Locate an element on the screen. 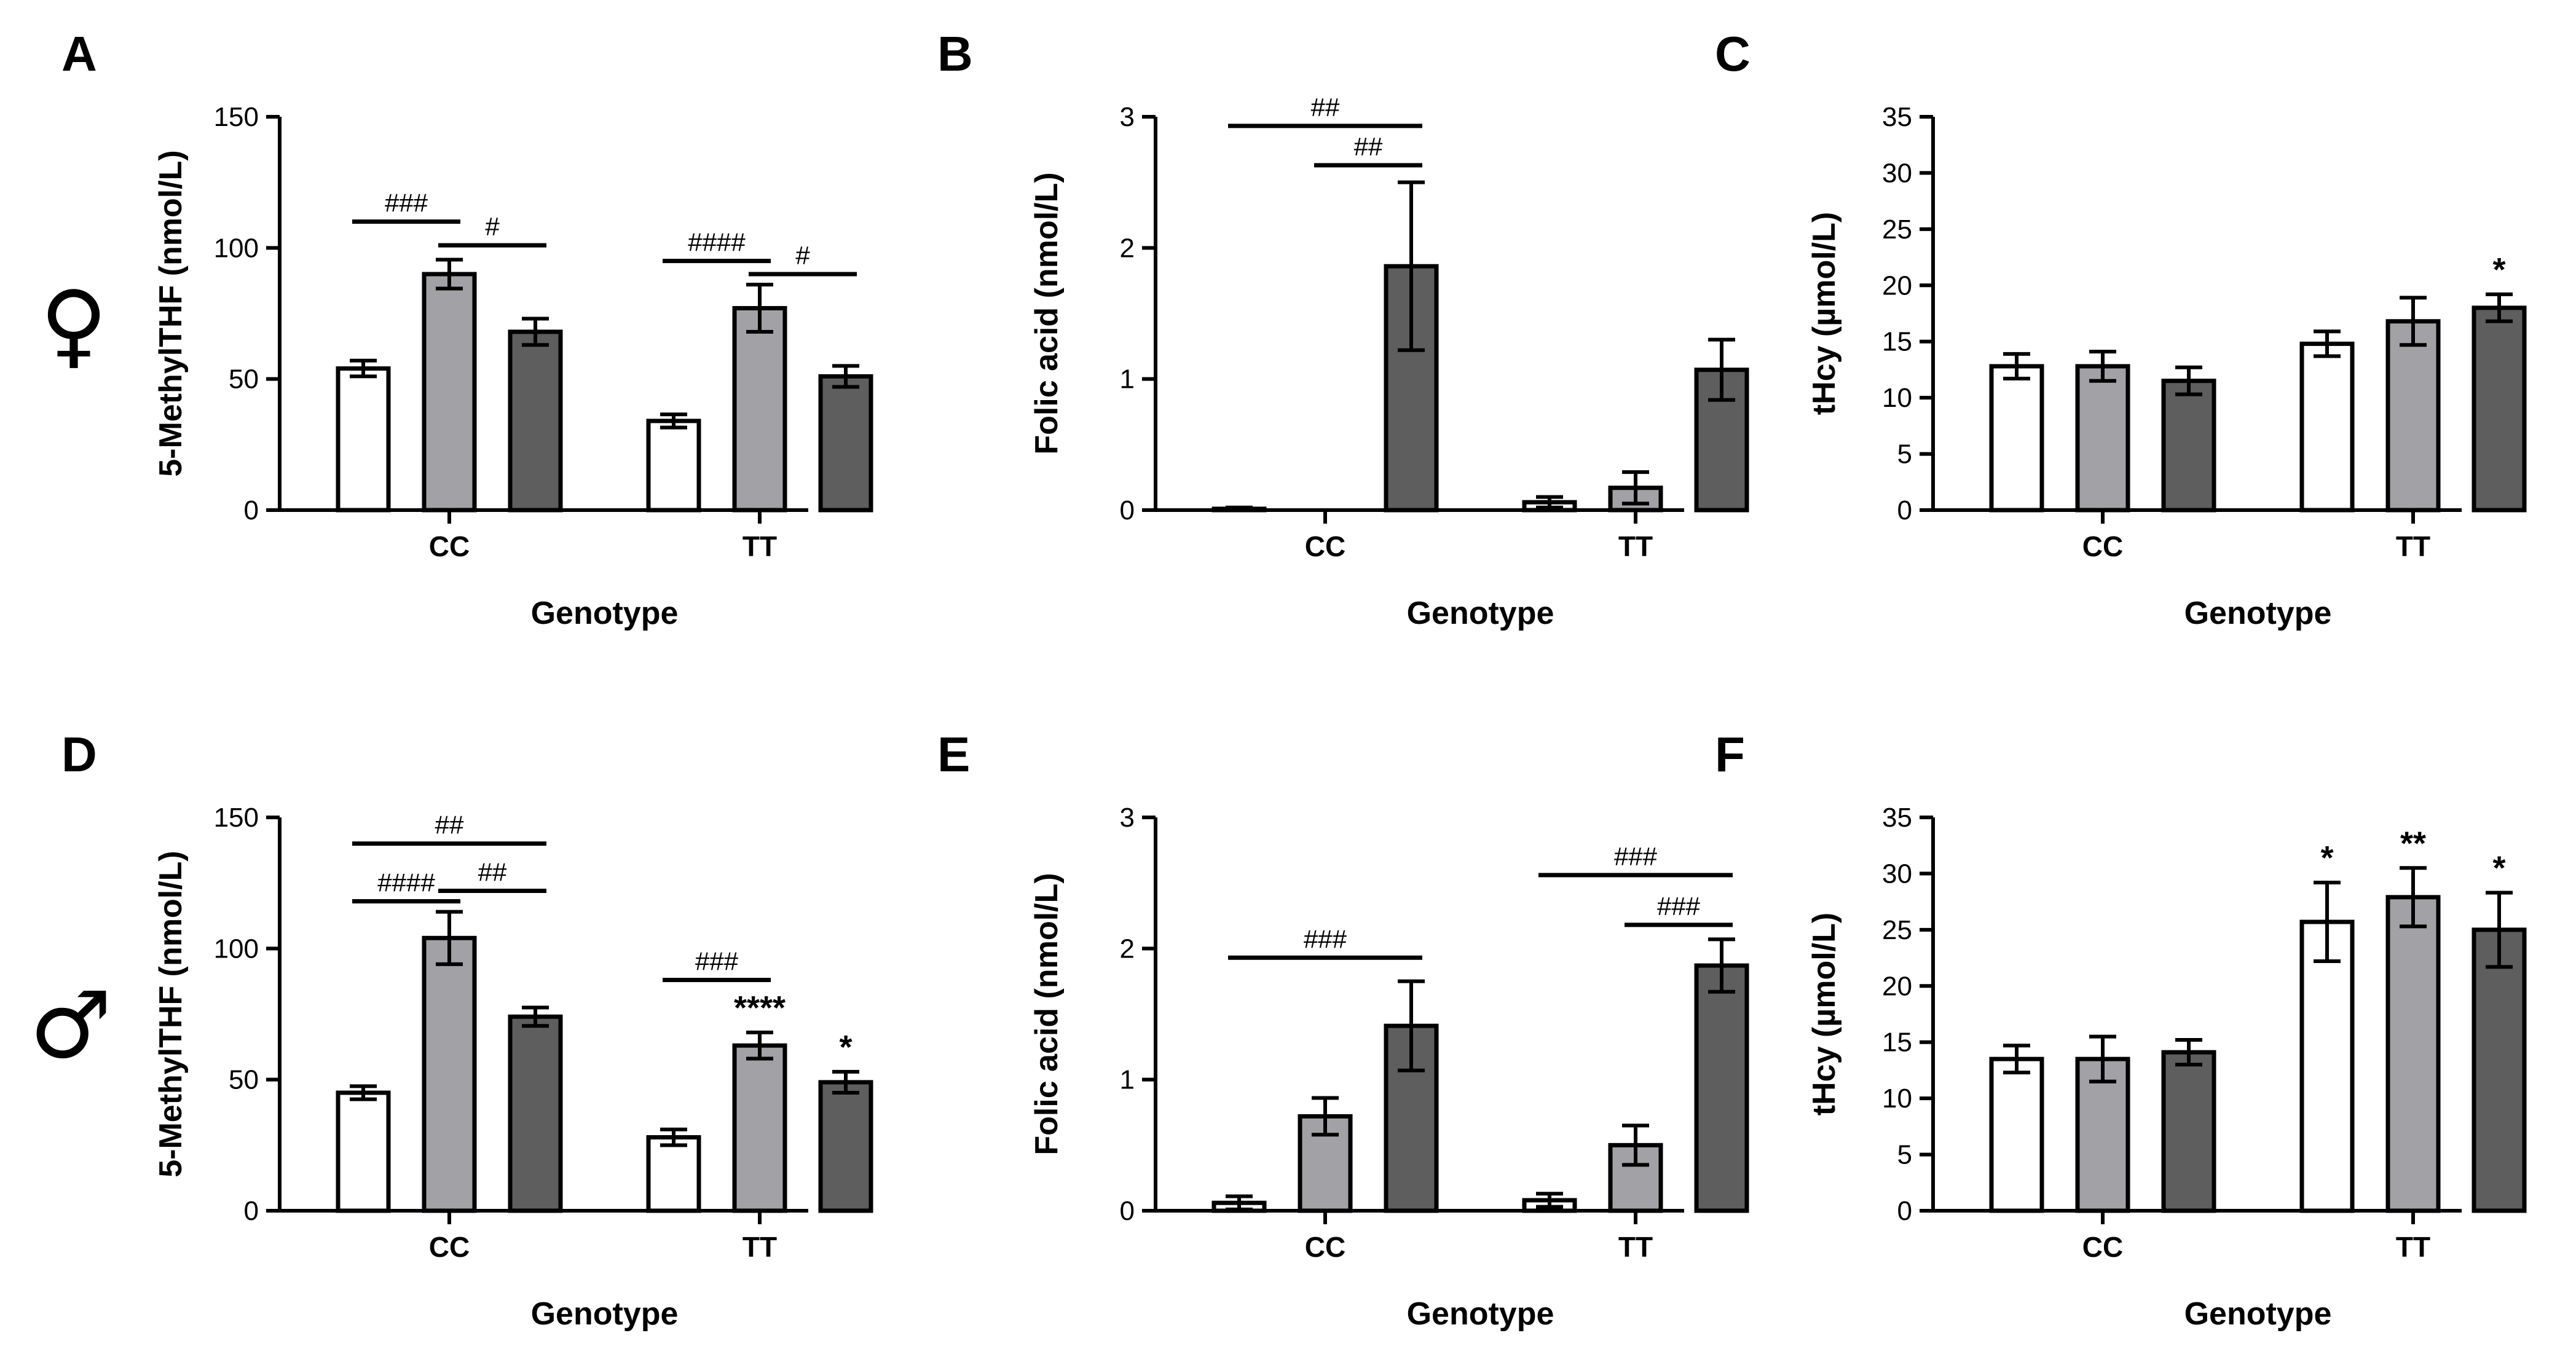  male-symbol: ♂ is located at coordinates (71, 1026).